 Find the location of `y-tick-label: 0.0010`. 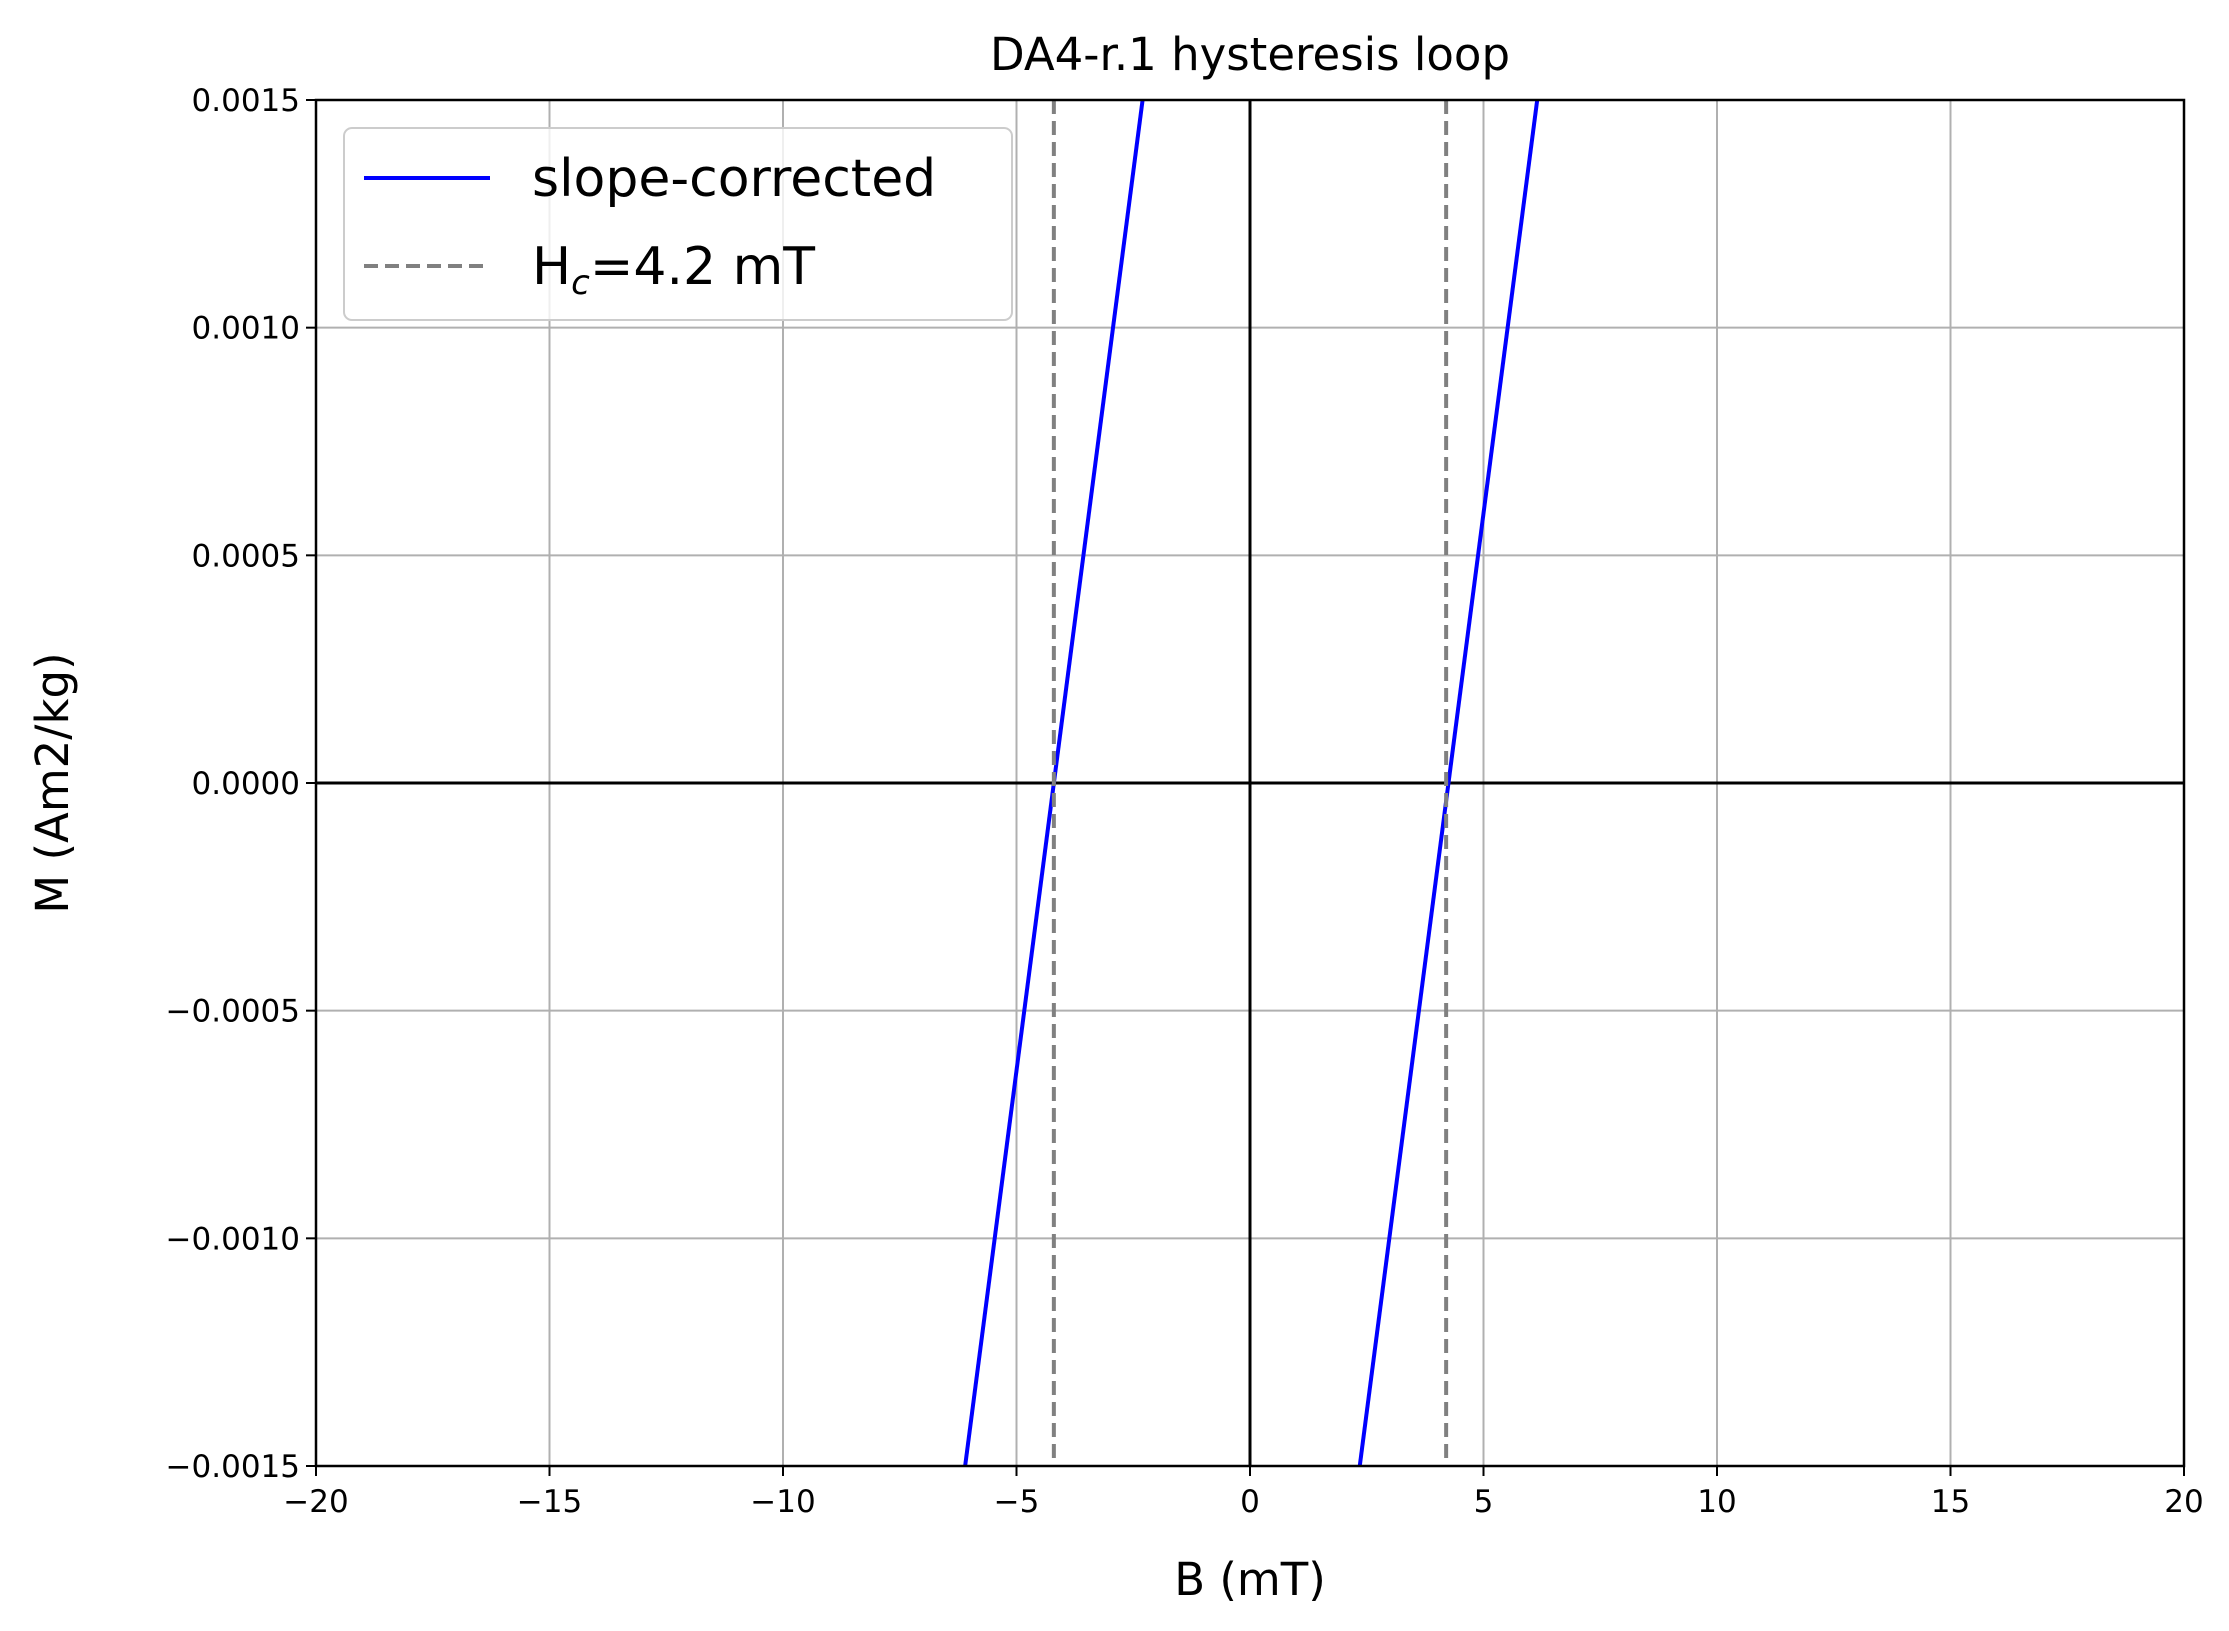

y-tick-label: 0.0010 is located at coordinates (246, 329).